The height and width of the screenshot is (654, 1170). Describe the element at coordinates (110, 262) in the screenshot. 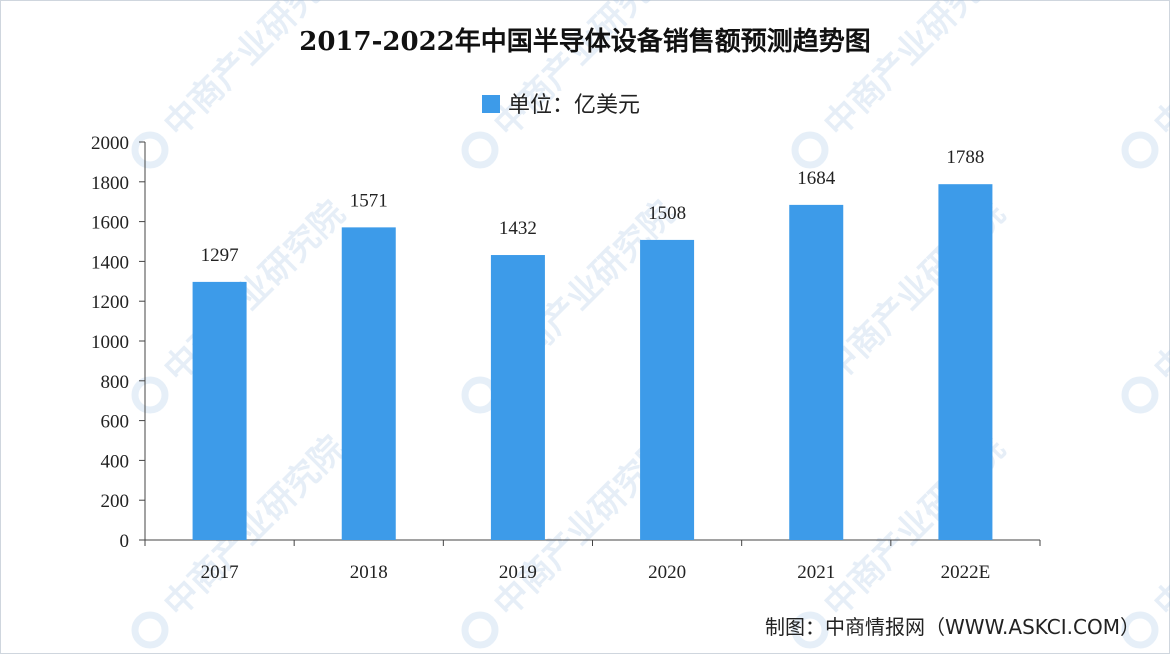

I see `y-tick-label: 1400` at that location.